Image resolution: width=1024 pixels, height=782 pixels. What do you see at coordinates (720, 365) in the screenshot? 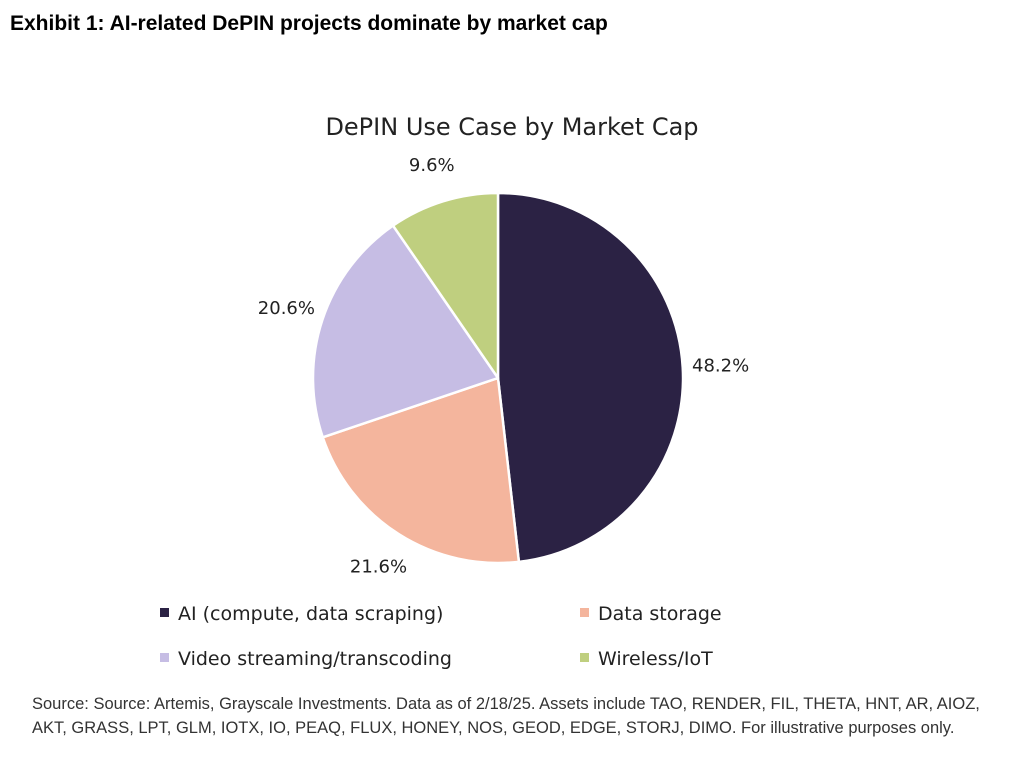
I see `data-label-ai-compute-data-scraping: 48.2%` at bounding box center [720, 365].